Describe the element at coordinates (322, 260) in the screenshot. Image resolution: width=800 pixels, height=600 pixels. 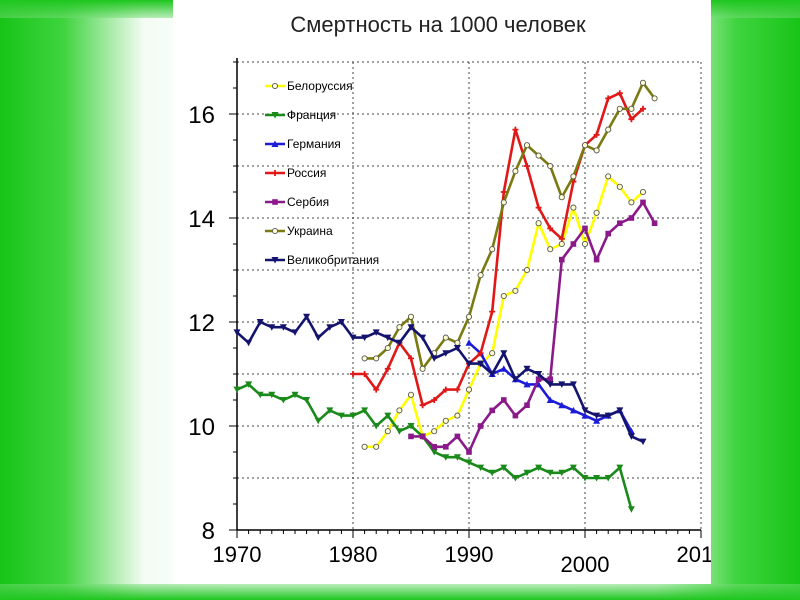
I see `legend-item: Великобритания` at that location.